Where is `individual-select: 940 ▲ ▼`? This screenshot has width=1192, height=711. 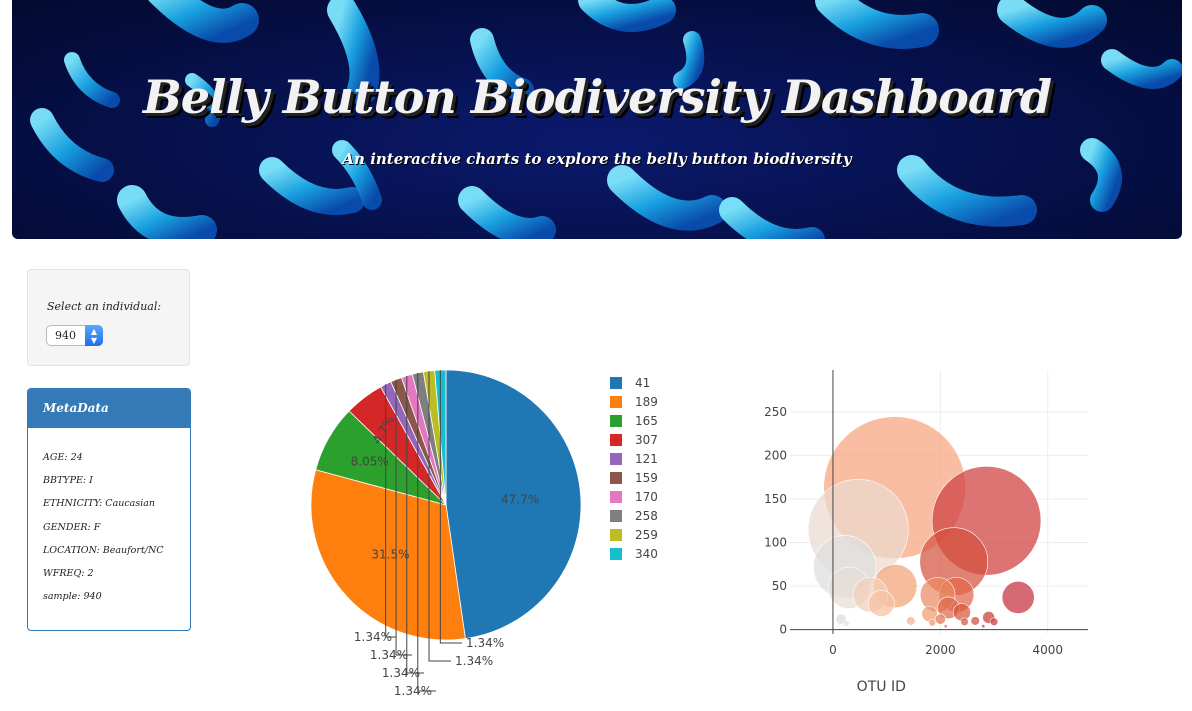
individual-select: 940 ▲ ▼ is located at coordinates (74, 335).